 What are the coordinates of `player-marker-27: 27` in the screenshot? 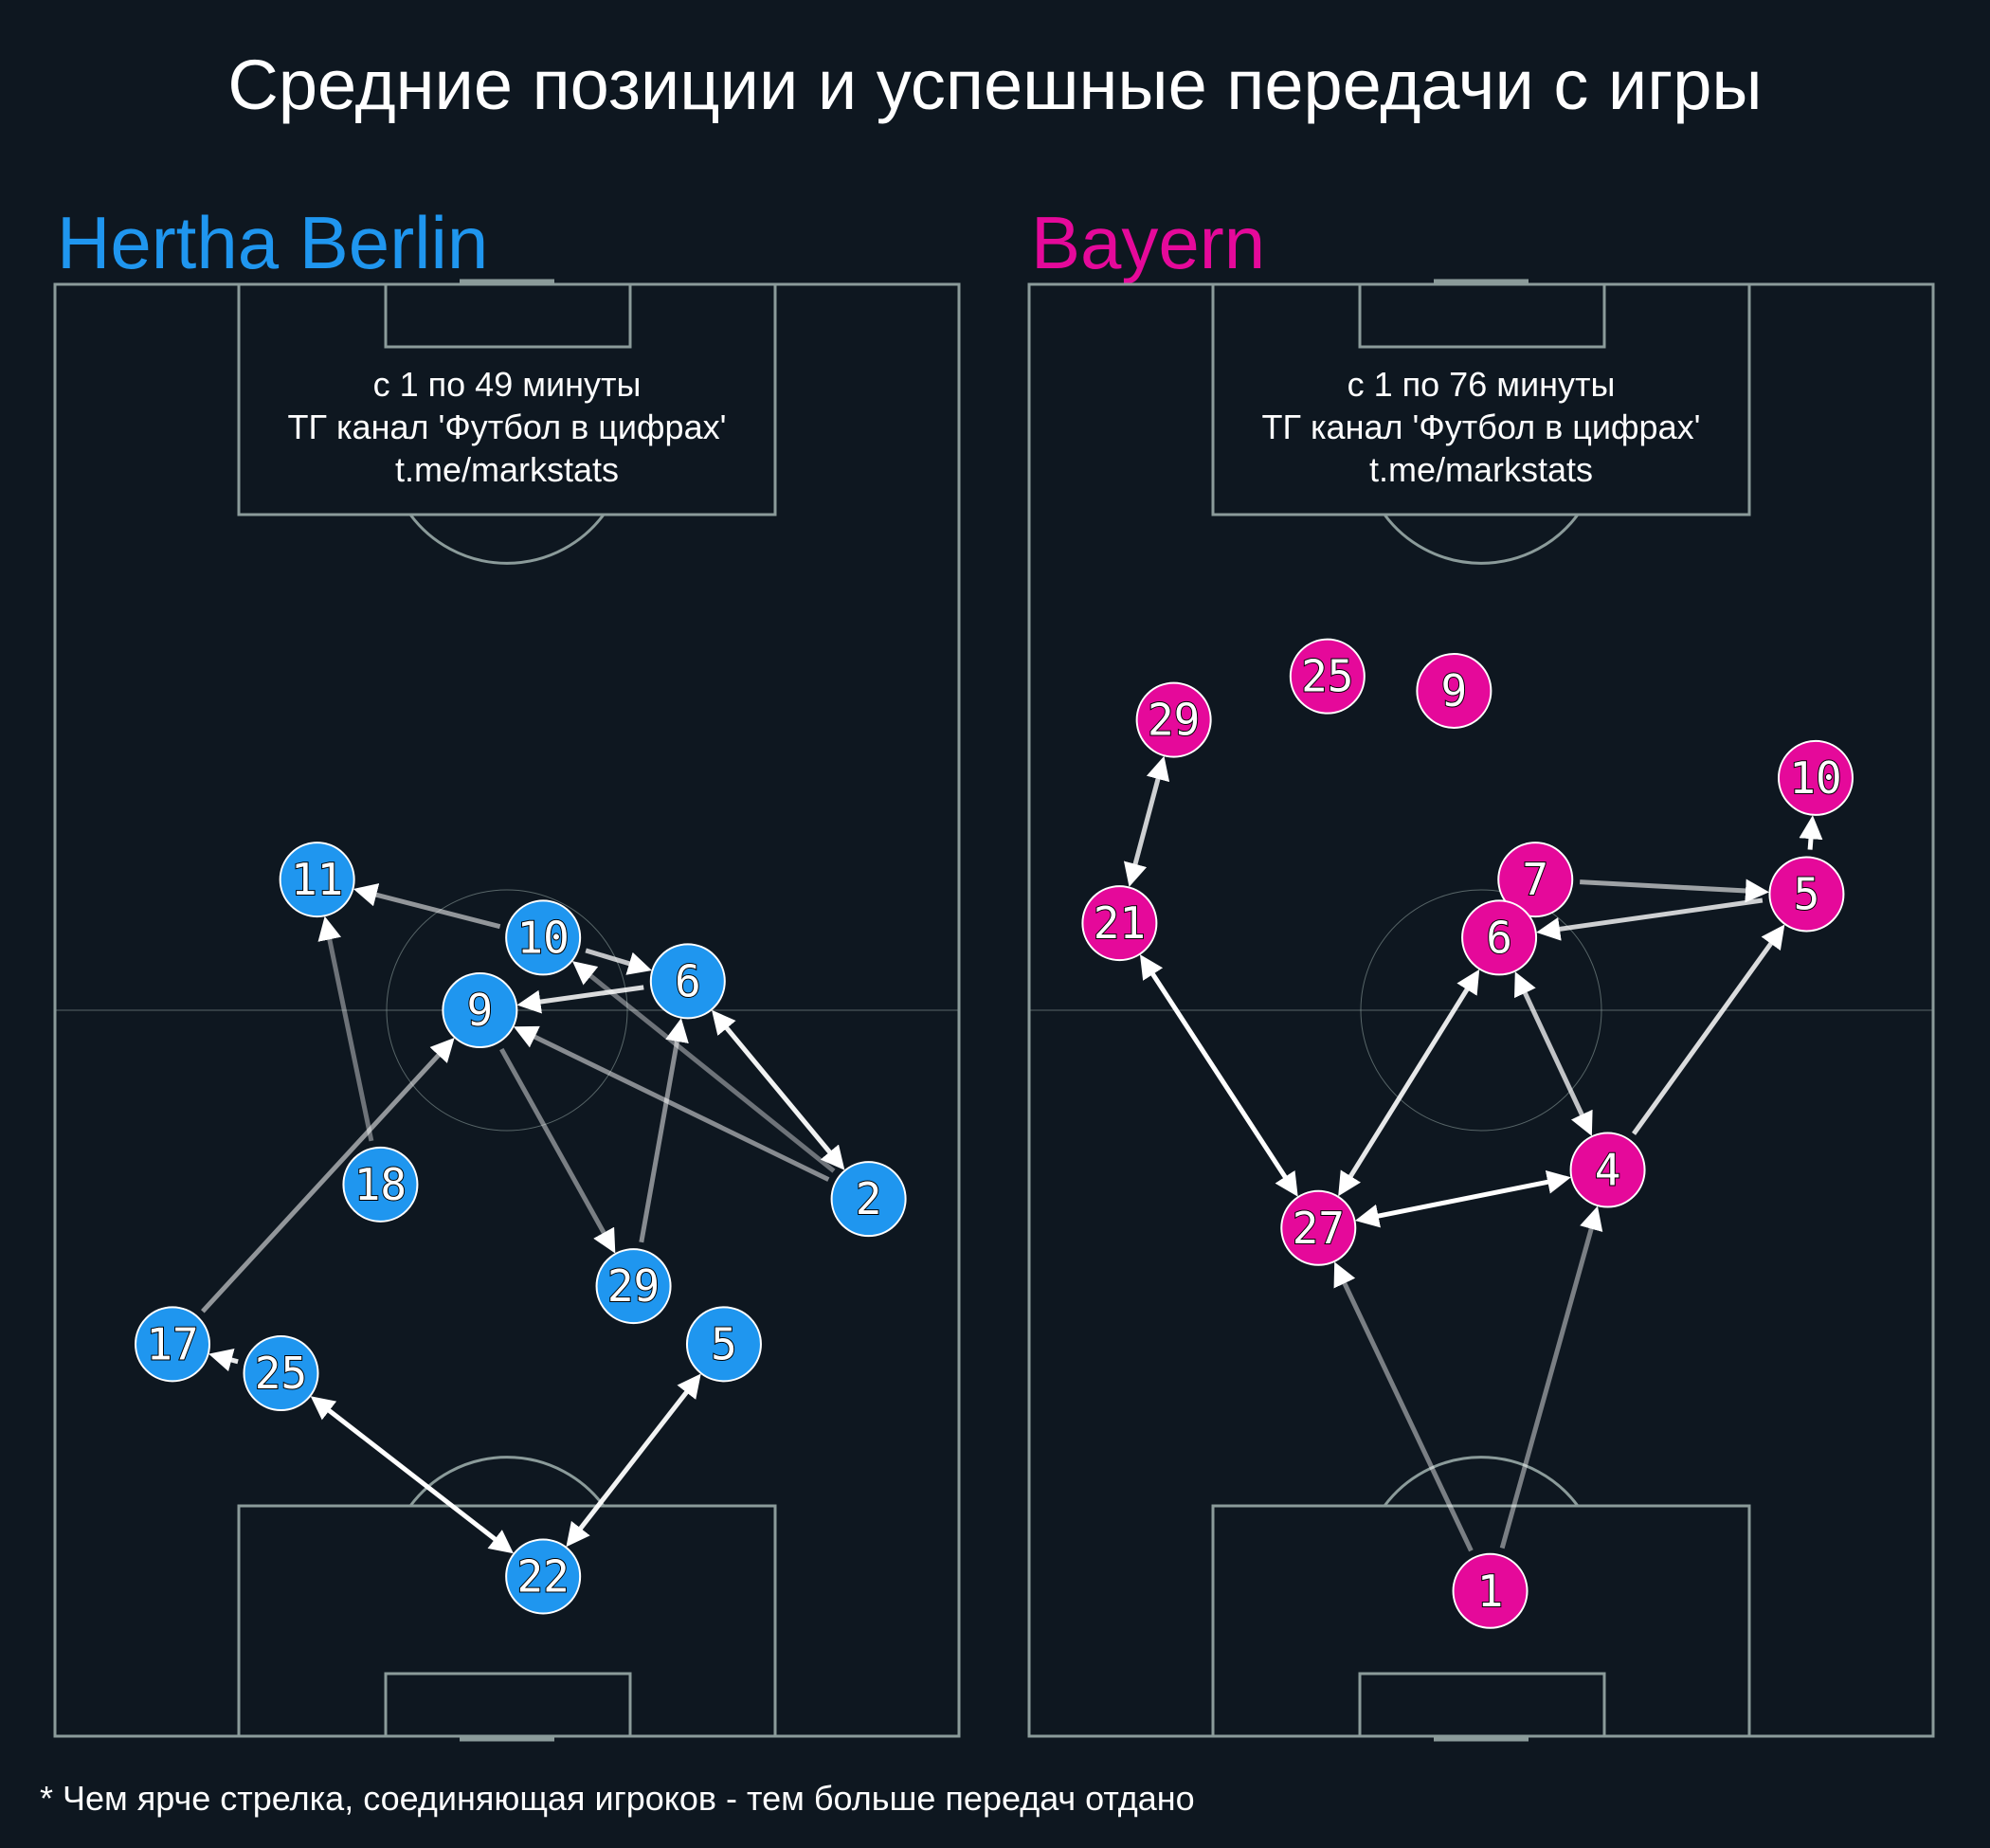 It's located at (1318, 1228).